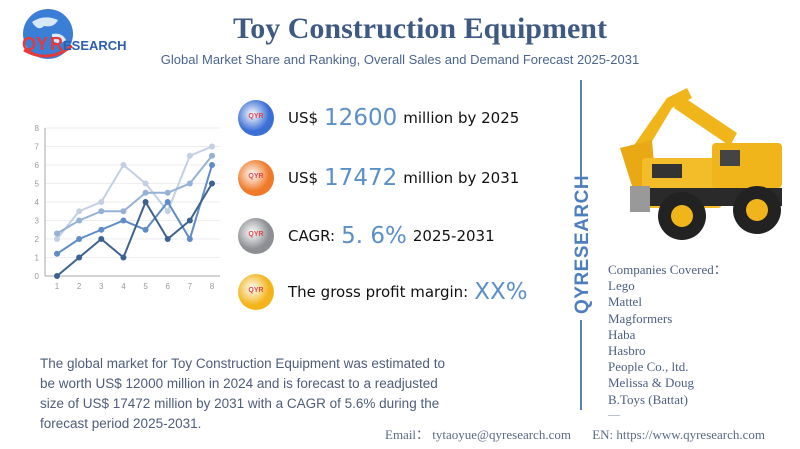 Image resolution: width=800 pixels, height=449 pixels. I want to click on stat-prefix: CAGR:, so click(312, 236).